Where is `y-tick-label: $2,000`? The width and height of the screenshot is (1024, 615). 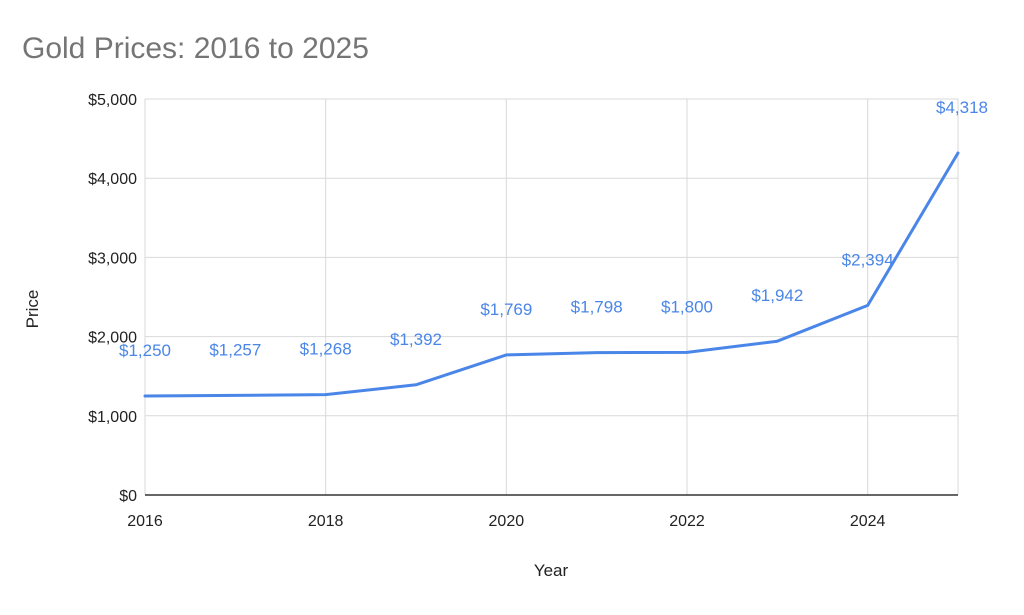
y-tick-label: $2,000 is located at coordinates (112, 338).